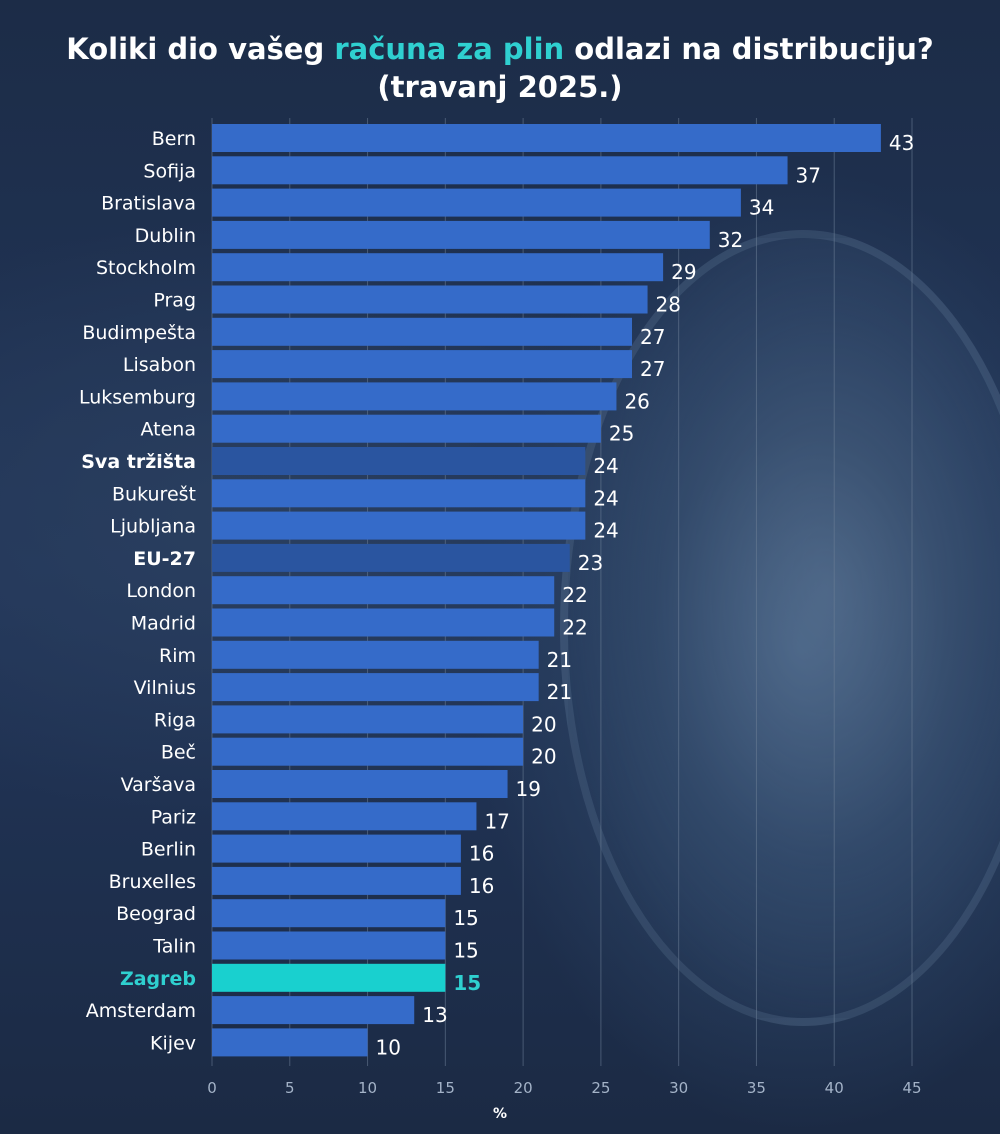 This screenshot has width=1000, height=1134. I want to click on category-label: Sofija, so click(169, 171).